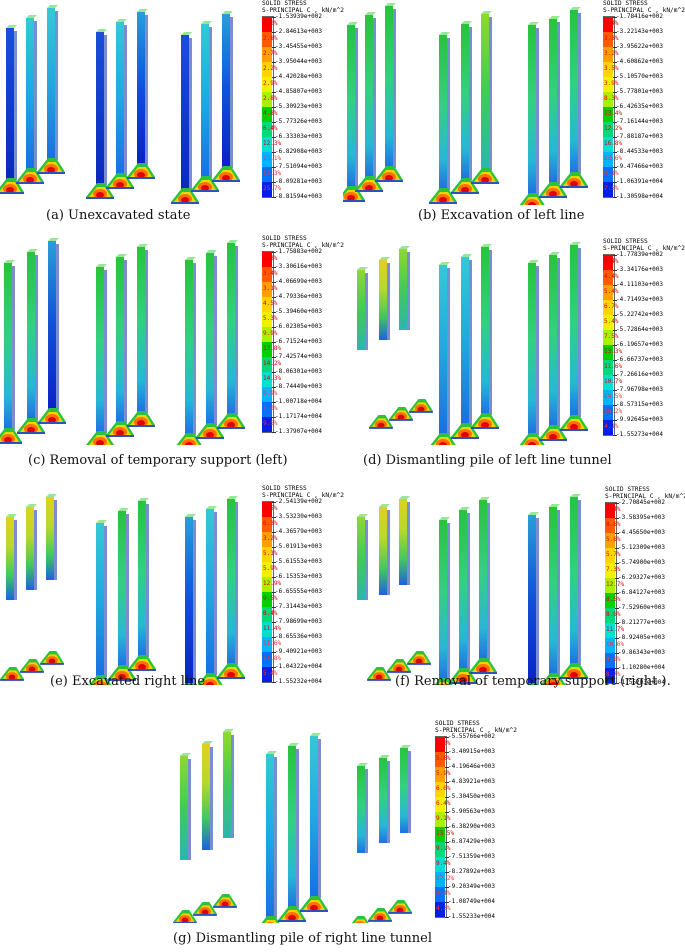 The height and width of the screenshot is (952, 685). What do you see at coordinates (443, 788) in the screenshot?
I see `legend-percent: 6.0%` at bounding box center [443, 788].